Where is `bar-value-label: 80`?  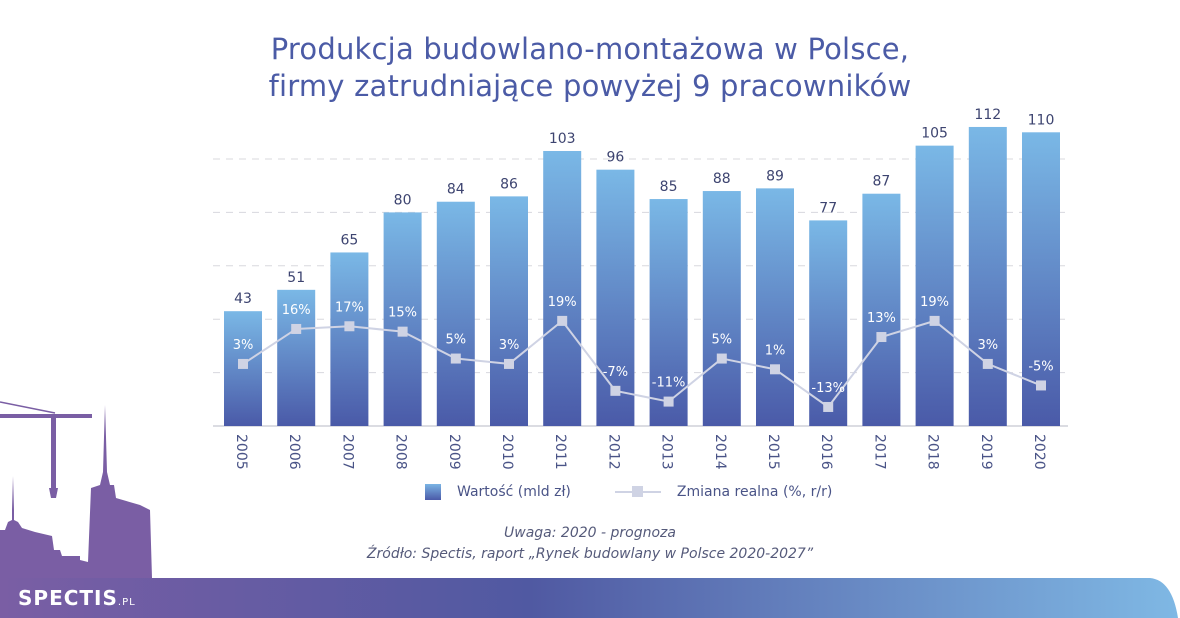 bar-value-label: 80 is located at coordinates (403, 200).